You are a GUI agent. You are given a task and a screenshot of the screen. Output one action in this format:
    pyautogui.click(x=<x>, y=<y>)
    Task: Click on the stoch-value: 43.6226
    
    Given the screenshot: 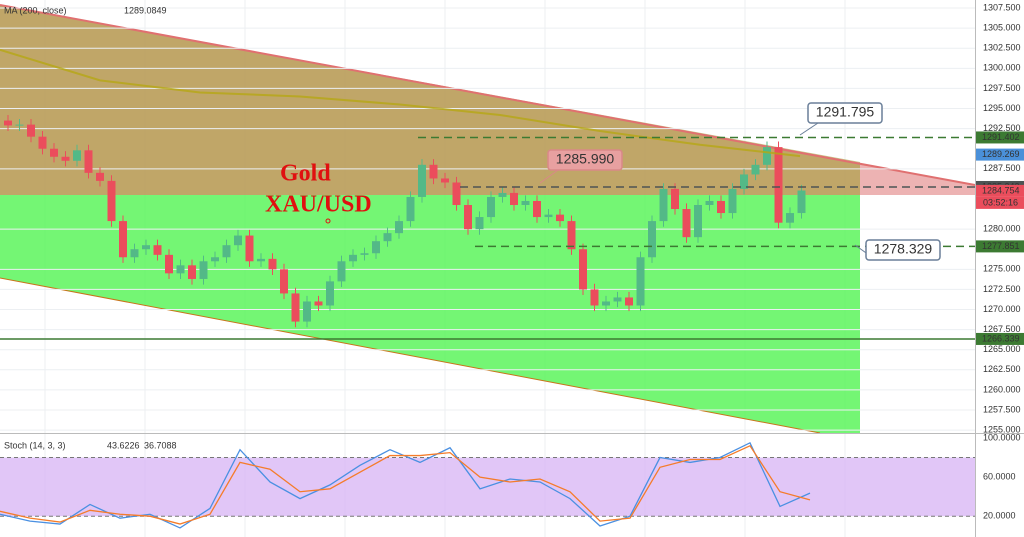 What is the action you would take?
    pyautogui.click(x=123, y=445)
    